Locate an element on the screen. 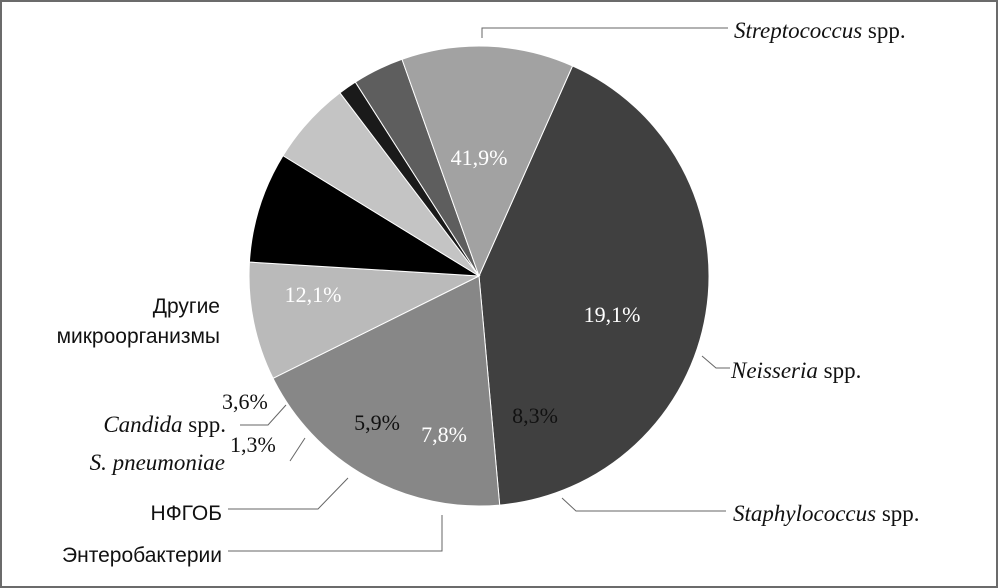 The width and height of the screenshot is (998, 588). slice-value-label-2: 8,3% is located at coordinates (535, 415).